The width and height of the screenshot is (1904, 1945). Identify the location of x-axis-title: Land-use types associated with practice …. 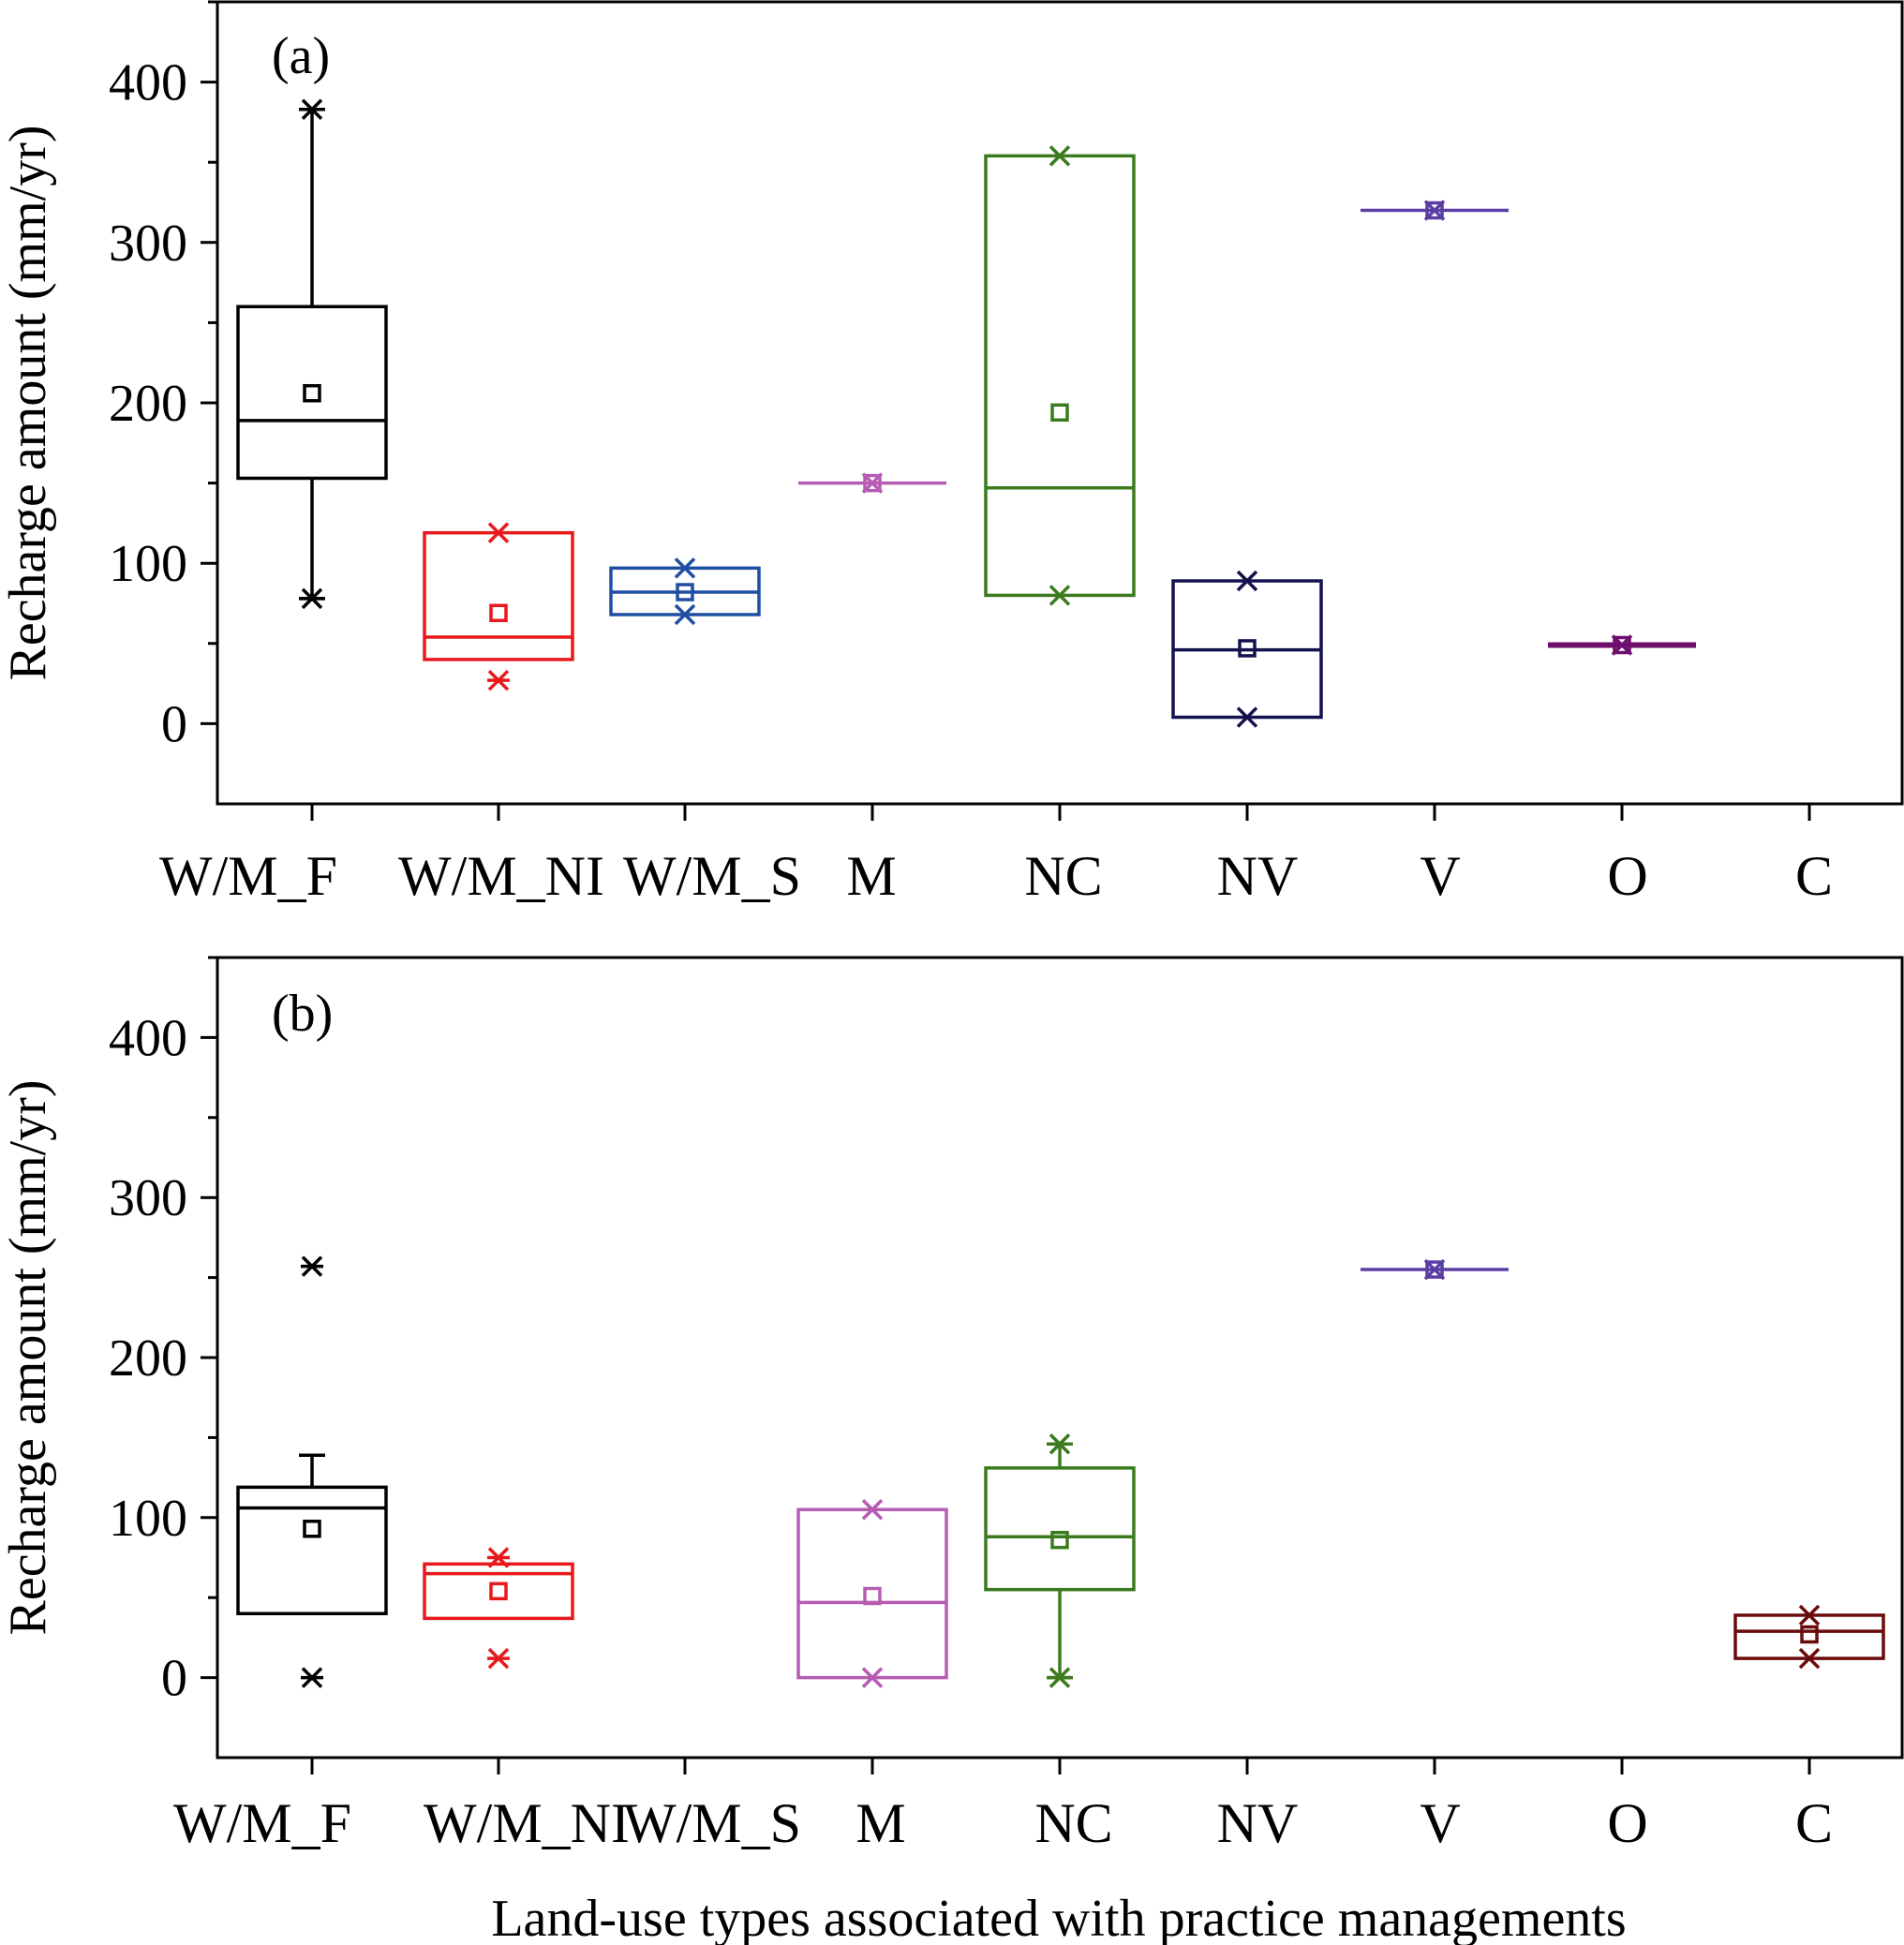
(1058, 1918).